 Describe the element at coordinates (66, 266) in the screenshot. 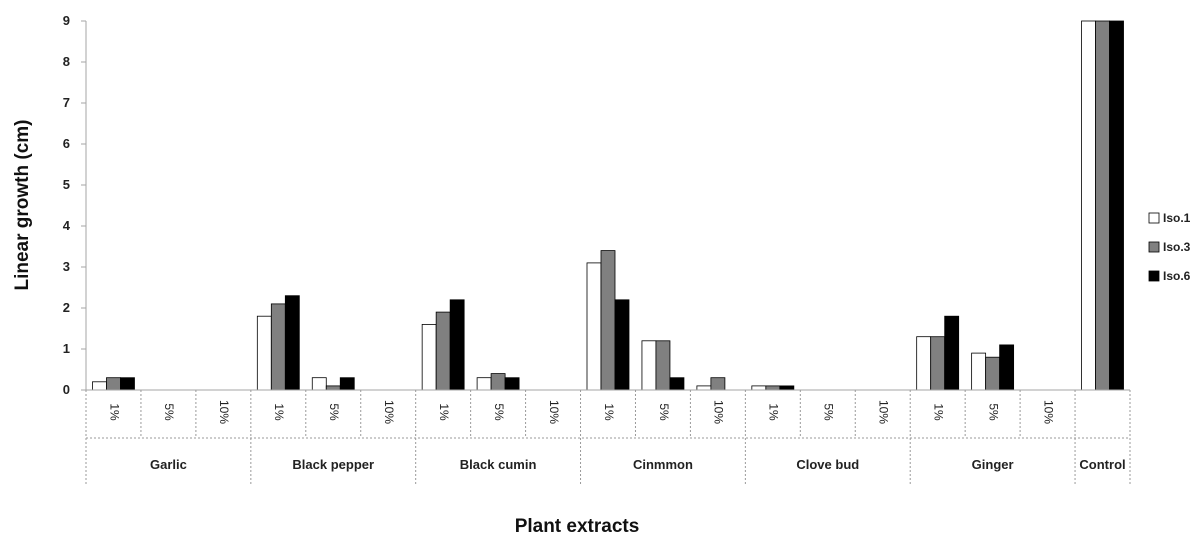

I see `y-tick-label: 3` at that location.